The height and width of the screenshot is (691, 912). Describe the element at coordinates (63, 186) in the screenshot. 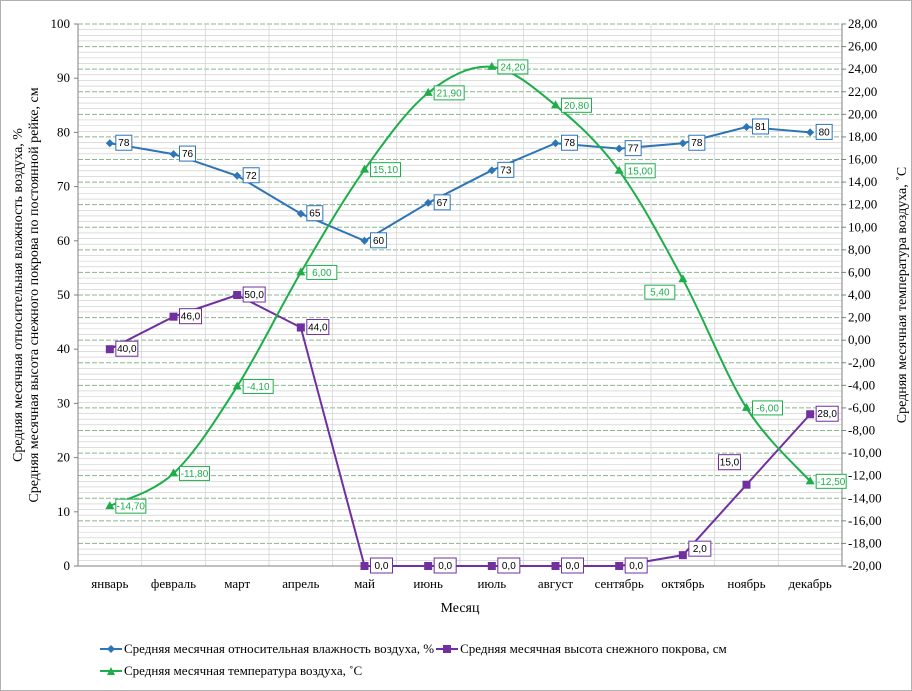

I see `left-tick-label: 70` at that location.